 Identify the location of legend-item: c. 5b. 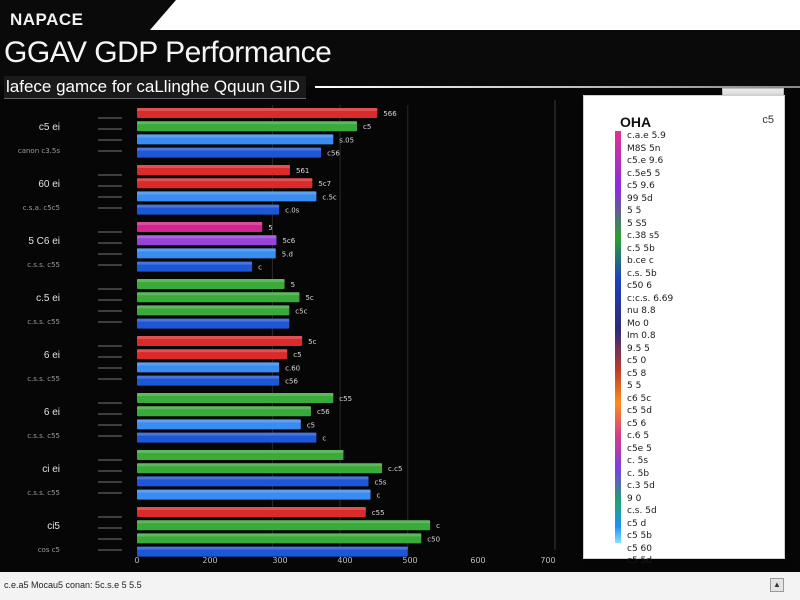
(638, 473).